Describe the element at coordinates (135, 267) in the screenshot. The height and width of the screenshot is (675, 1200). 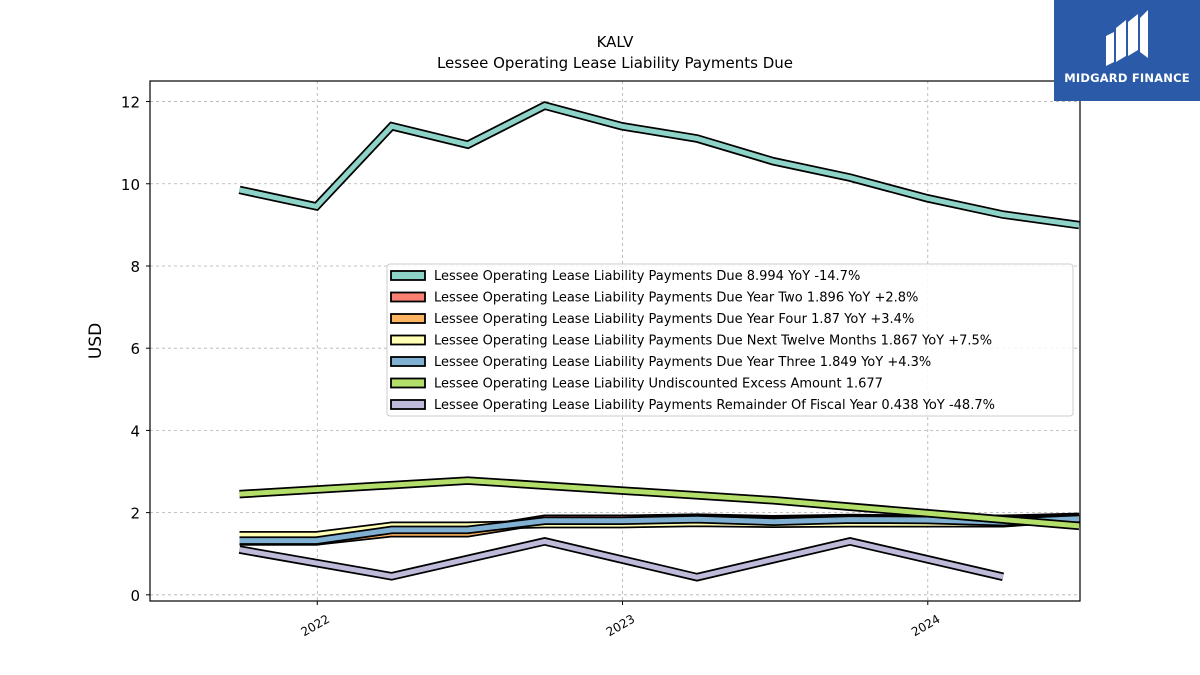
I see `y-tick-label: 8` at that location.